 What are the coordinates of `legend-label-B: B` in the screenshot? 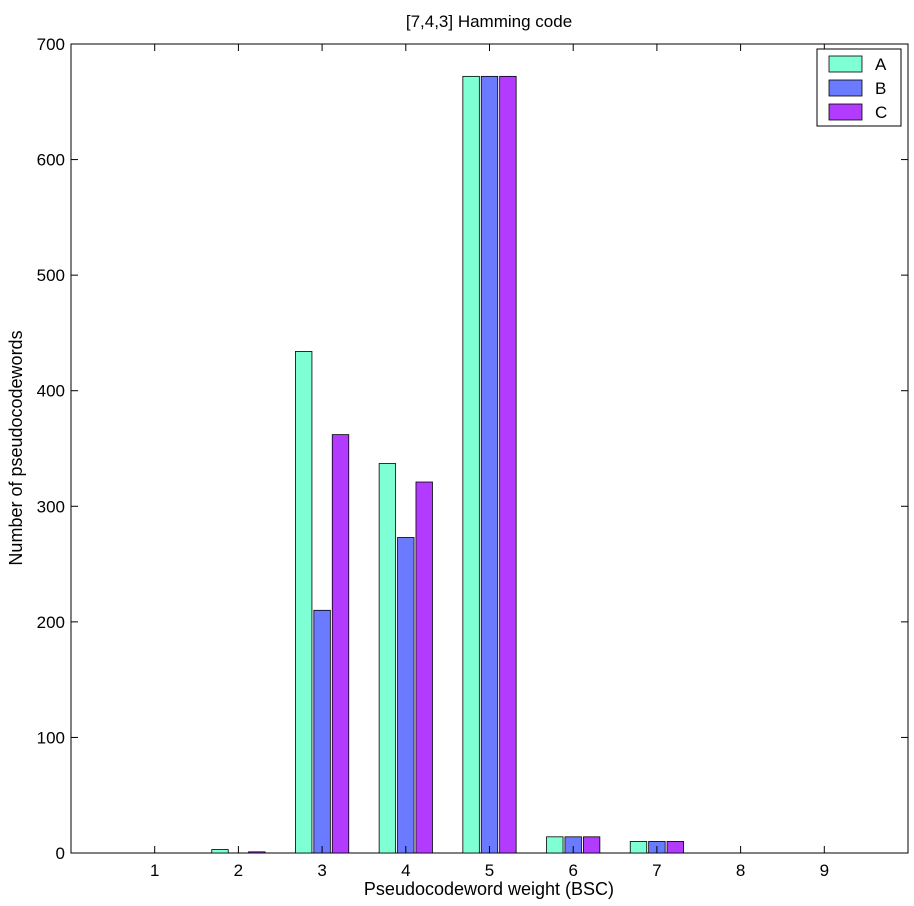 It's located at (880, 88).